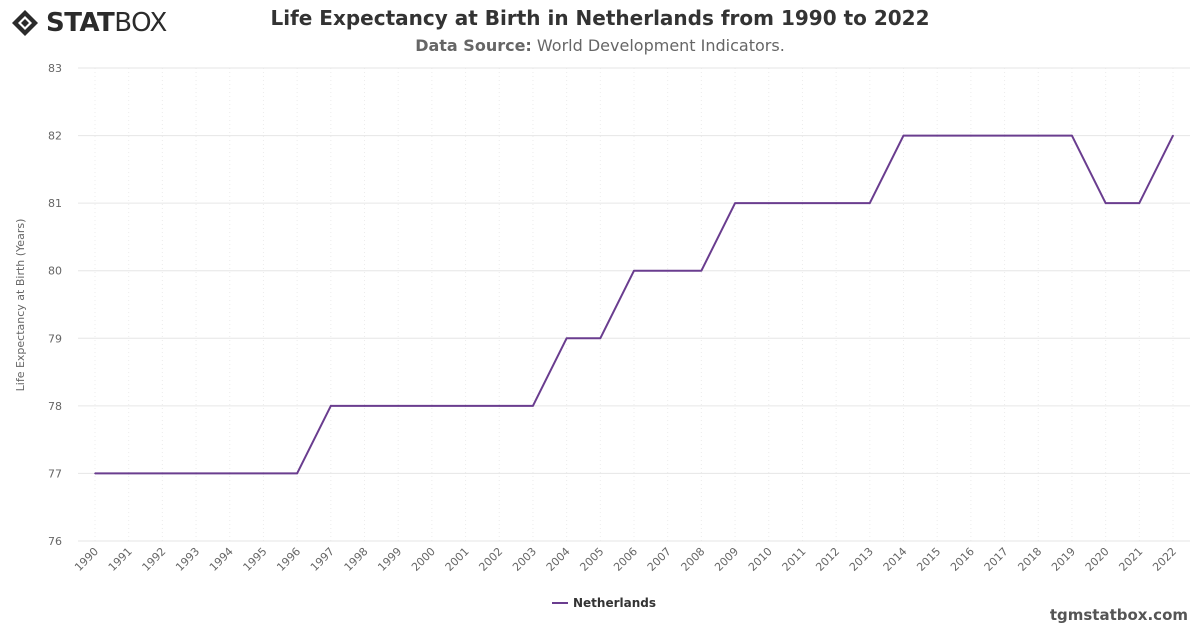 This screenshot has height=630, width=1200. Describe the element at coordinates (524, 559) in the screenshot. I see `x-tick-label: 2003` at that location.